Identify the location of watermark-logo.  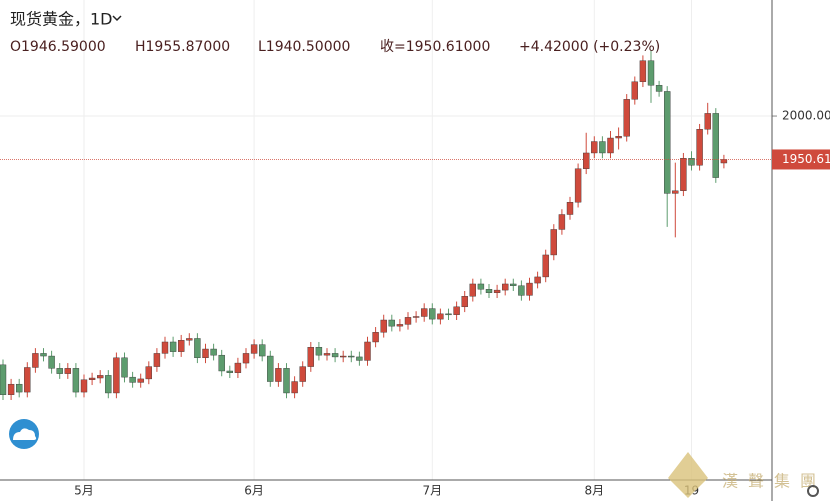
(688, 475).